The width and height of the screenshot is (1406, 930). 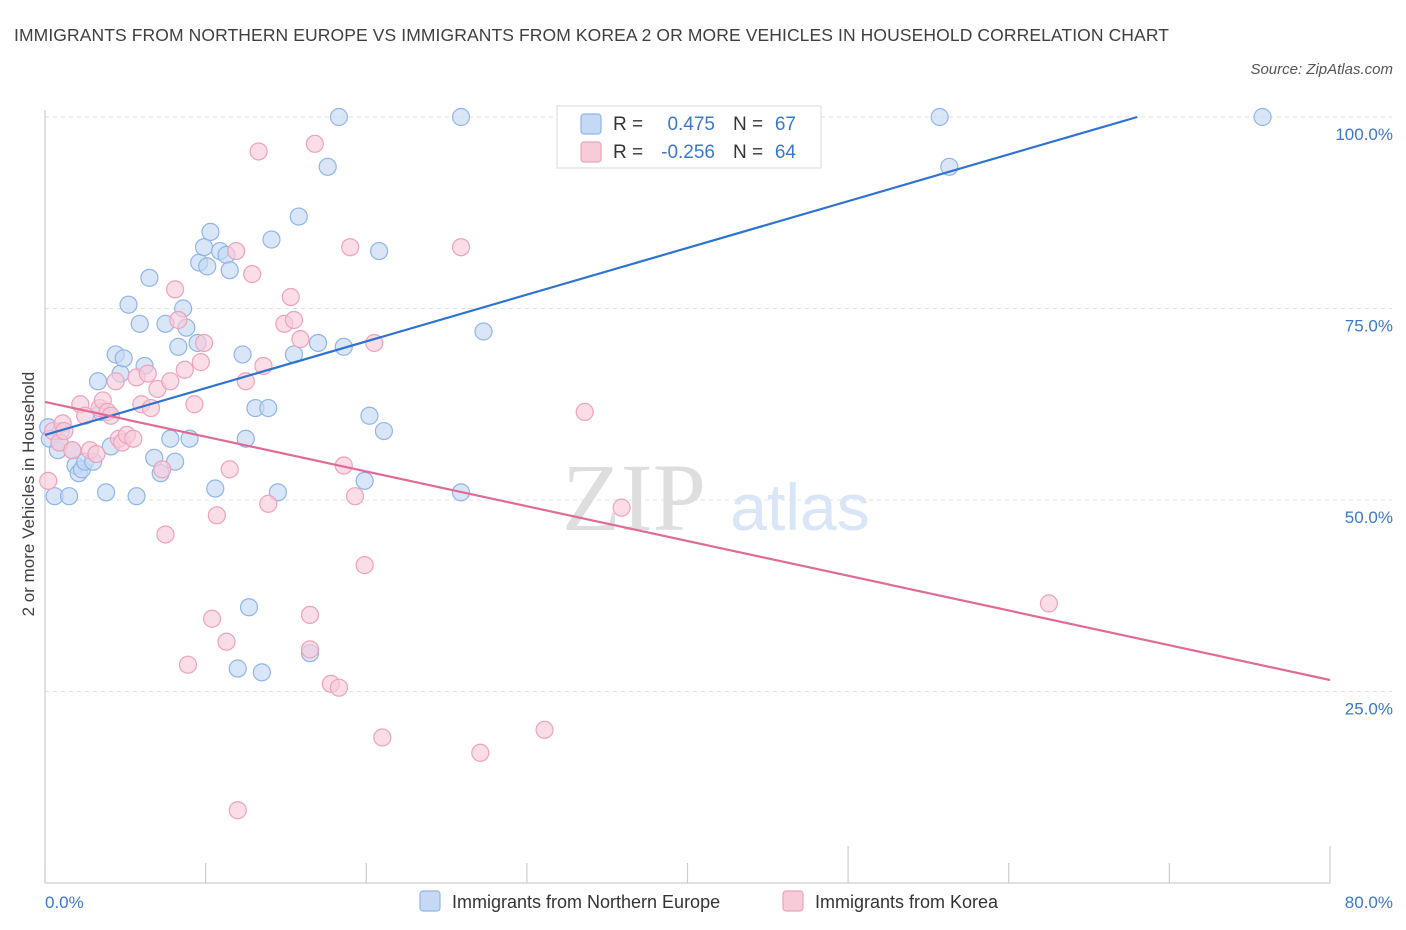 I want to click on legend-series-label: Immigrants from Northern Europe, so click(x=586, y=902).